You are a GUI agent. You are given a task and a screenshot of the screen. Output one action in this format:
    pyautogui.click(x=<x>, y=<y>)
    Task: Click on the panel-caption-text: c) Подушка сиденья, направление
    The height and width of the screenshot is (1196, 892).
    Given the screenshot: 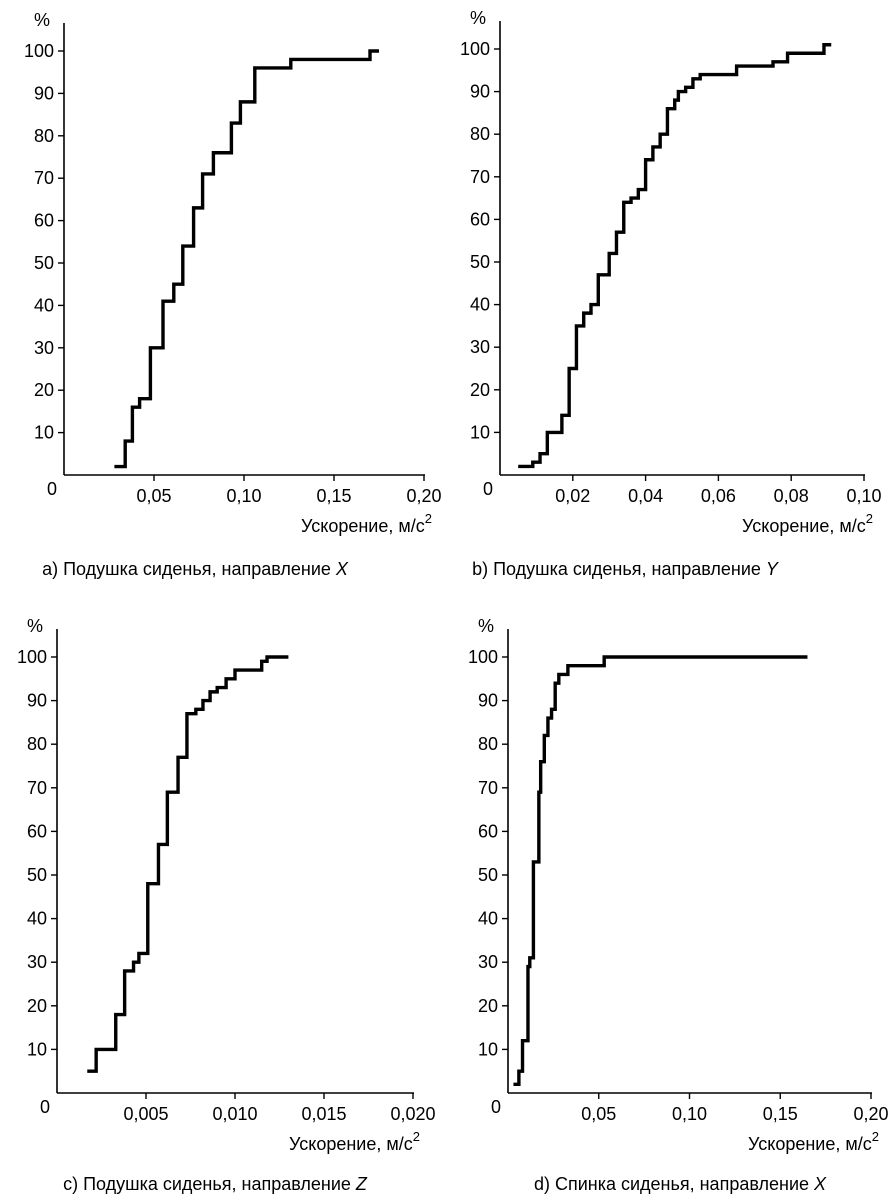 What is the action you would take?
    pyautogui.click(x=209, y=1184)
    